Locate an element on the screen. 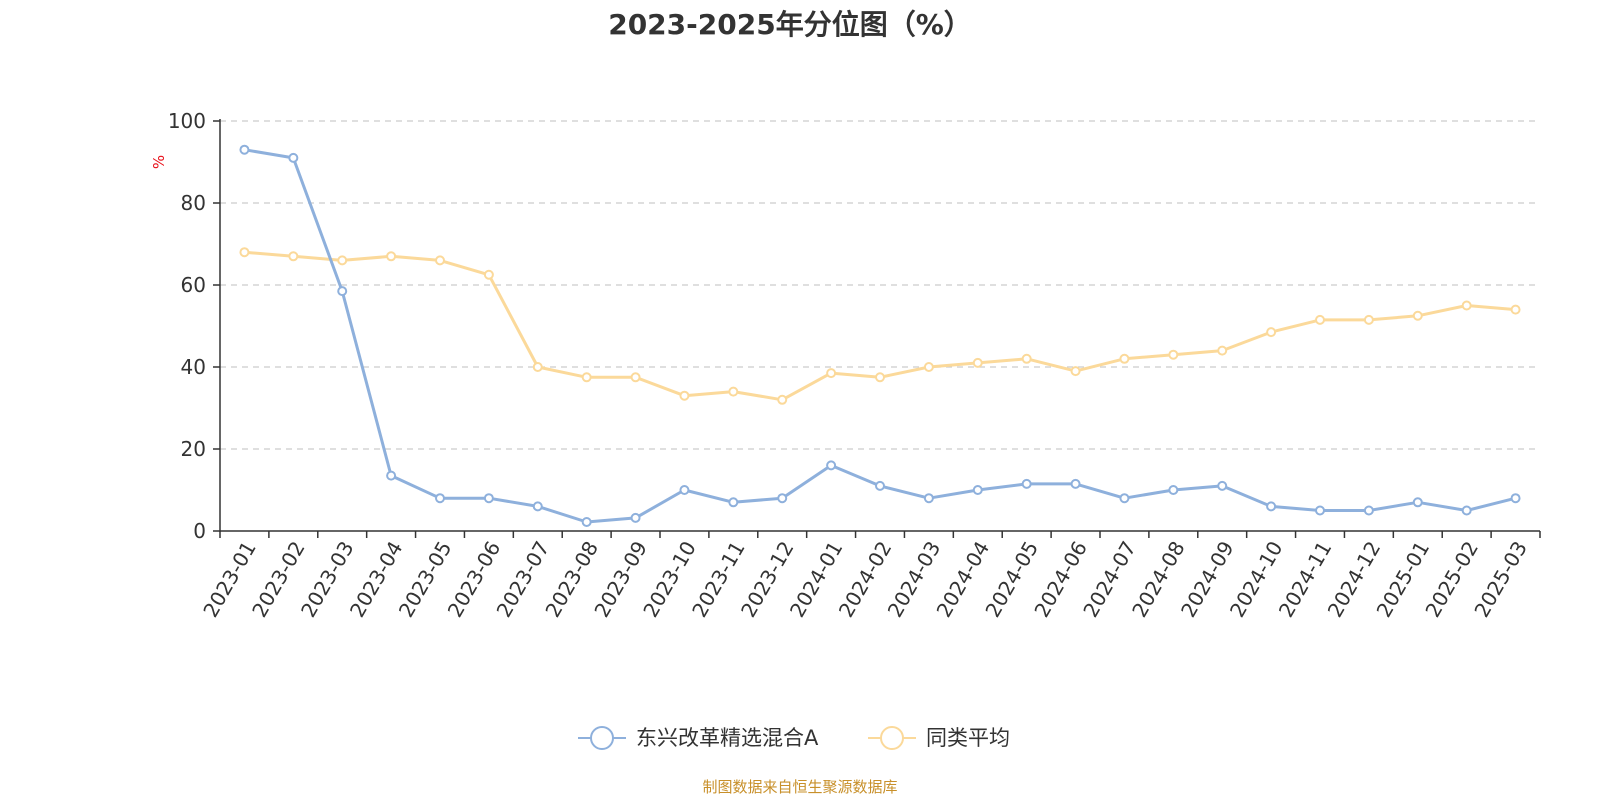  y-tick-label: 80 is located at coordinates (193, 203).